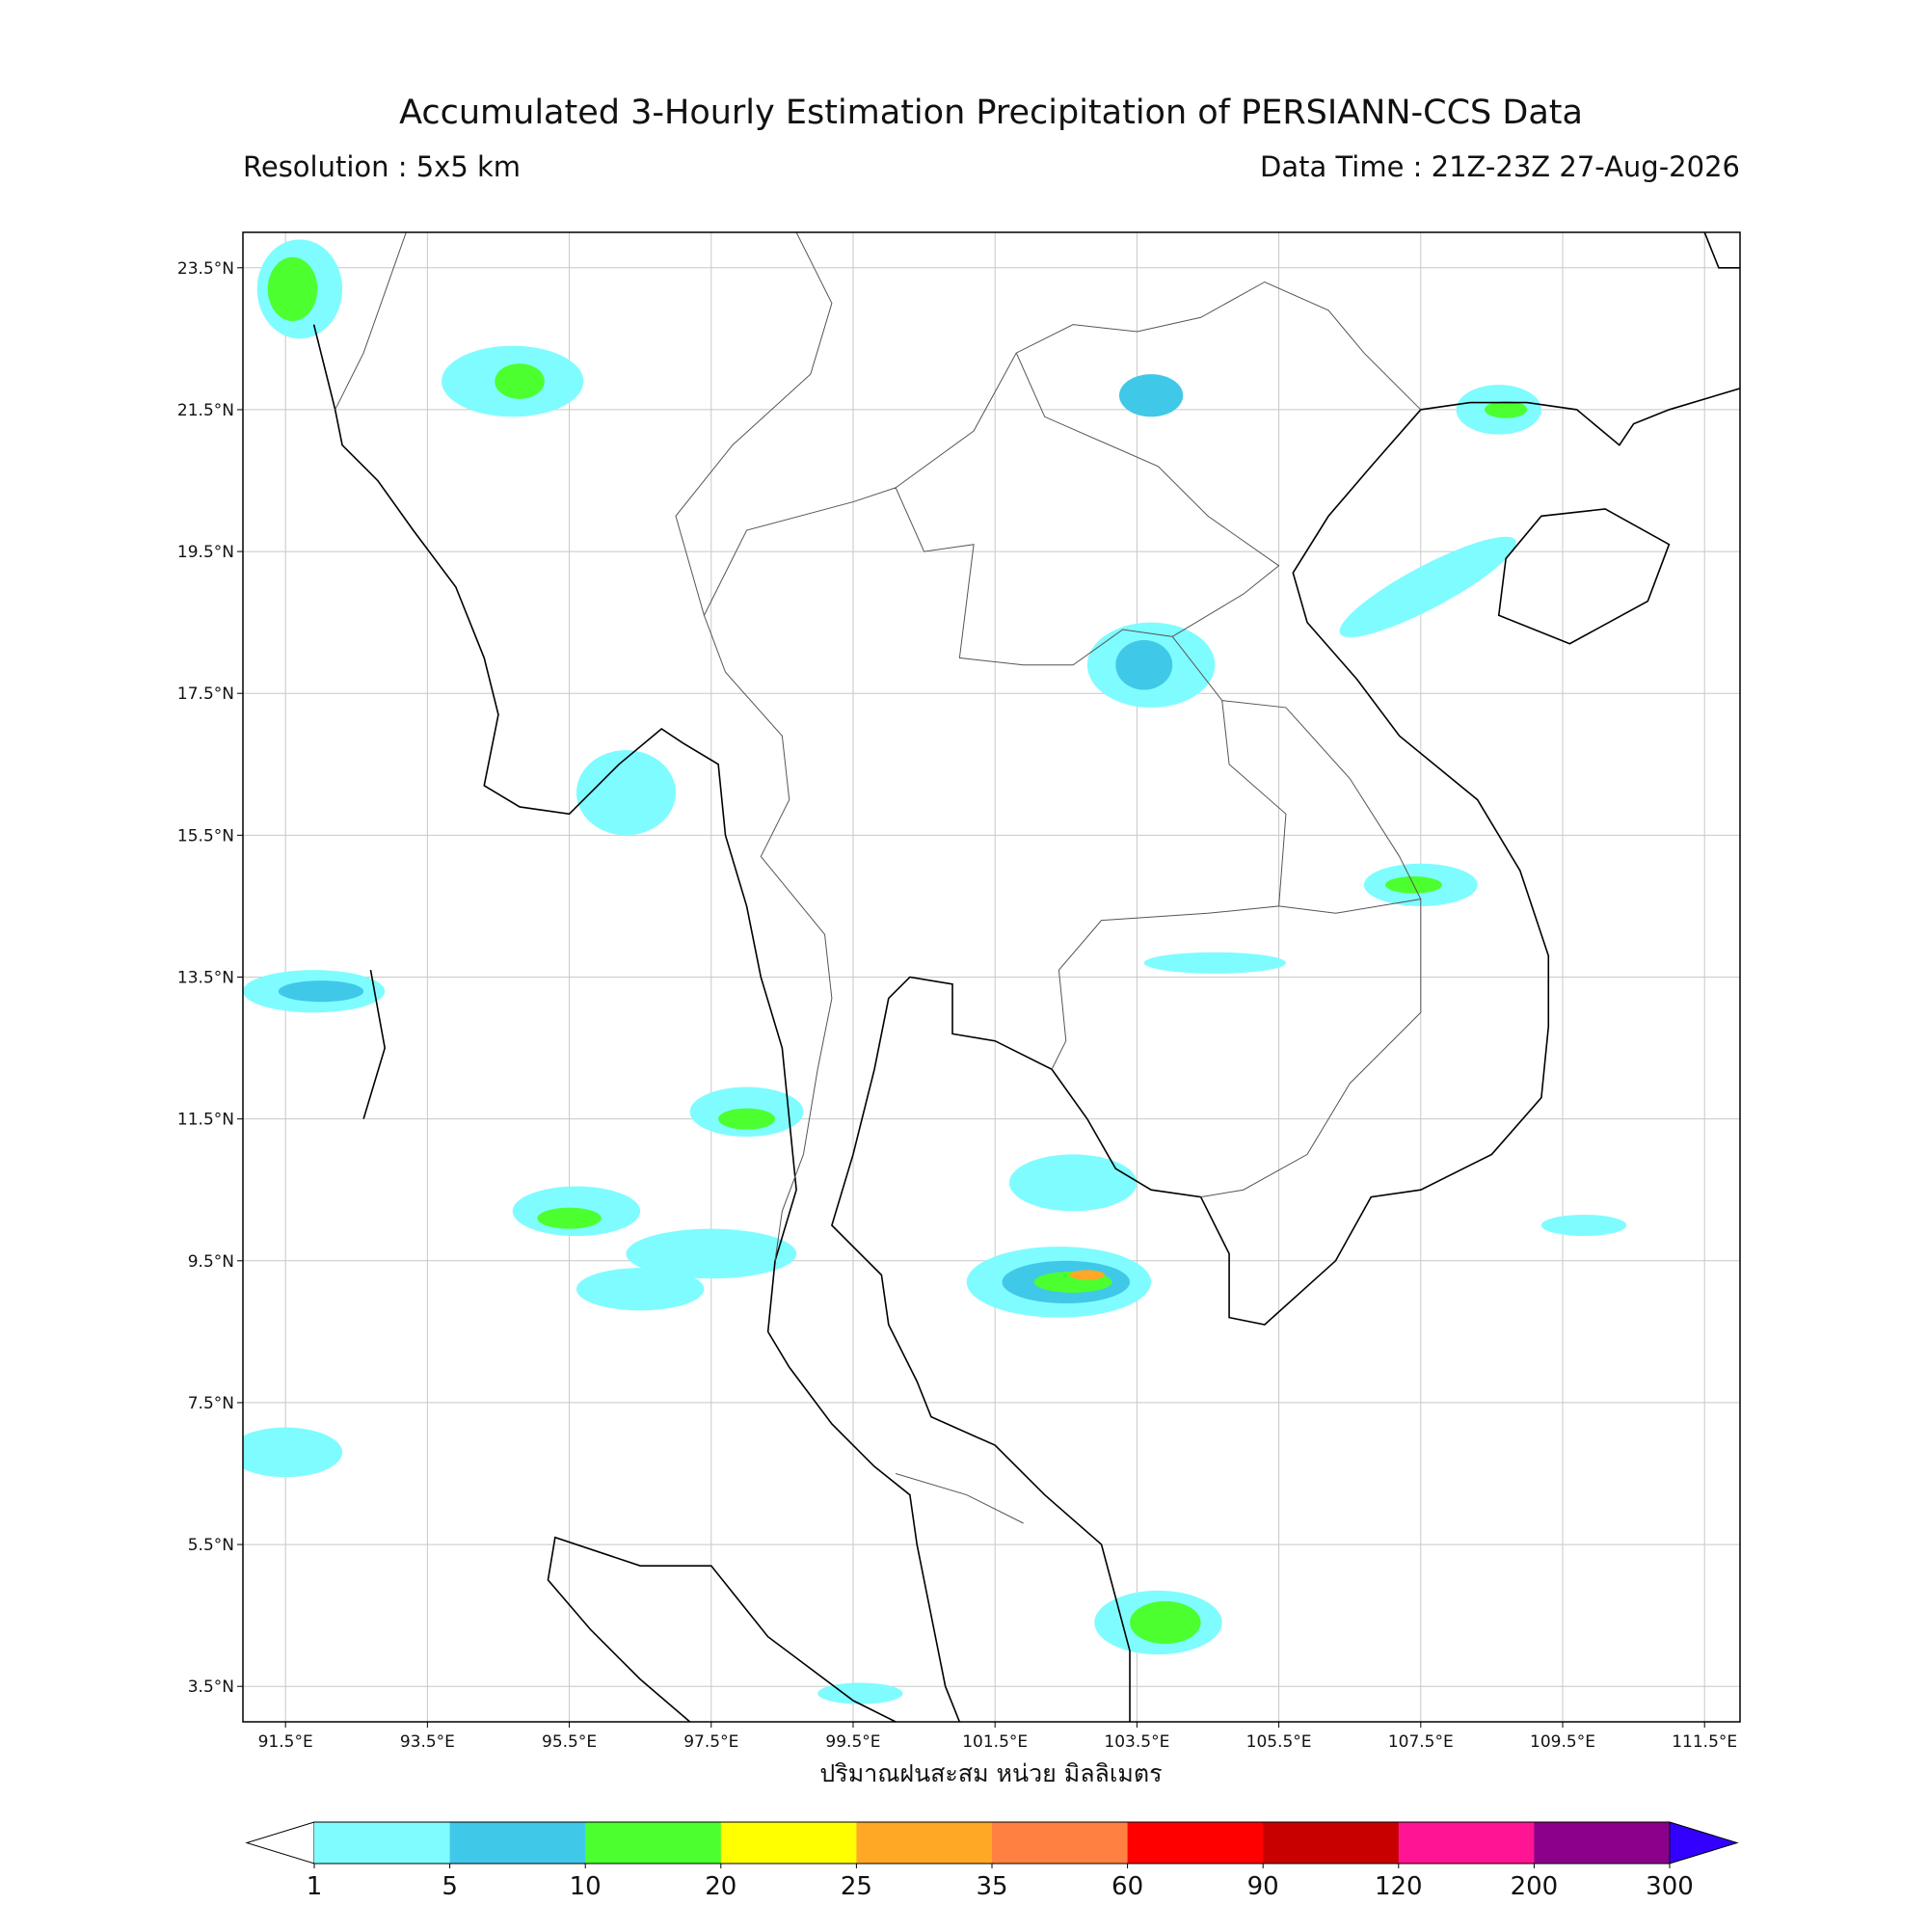  What do you see at coordinates (722, 1630) in the screenshot?
I see `sumatra` at bounding box center [722, 1630].